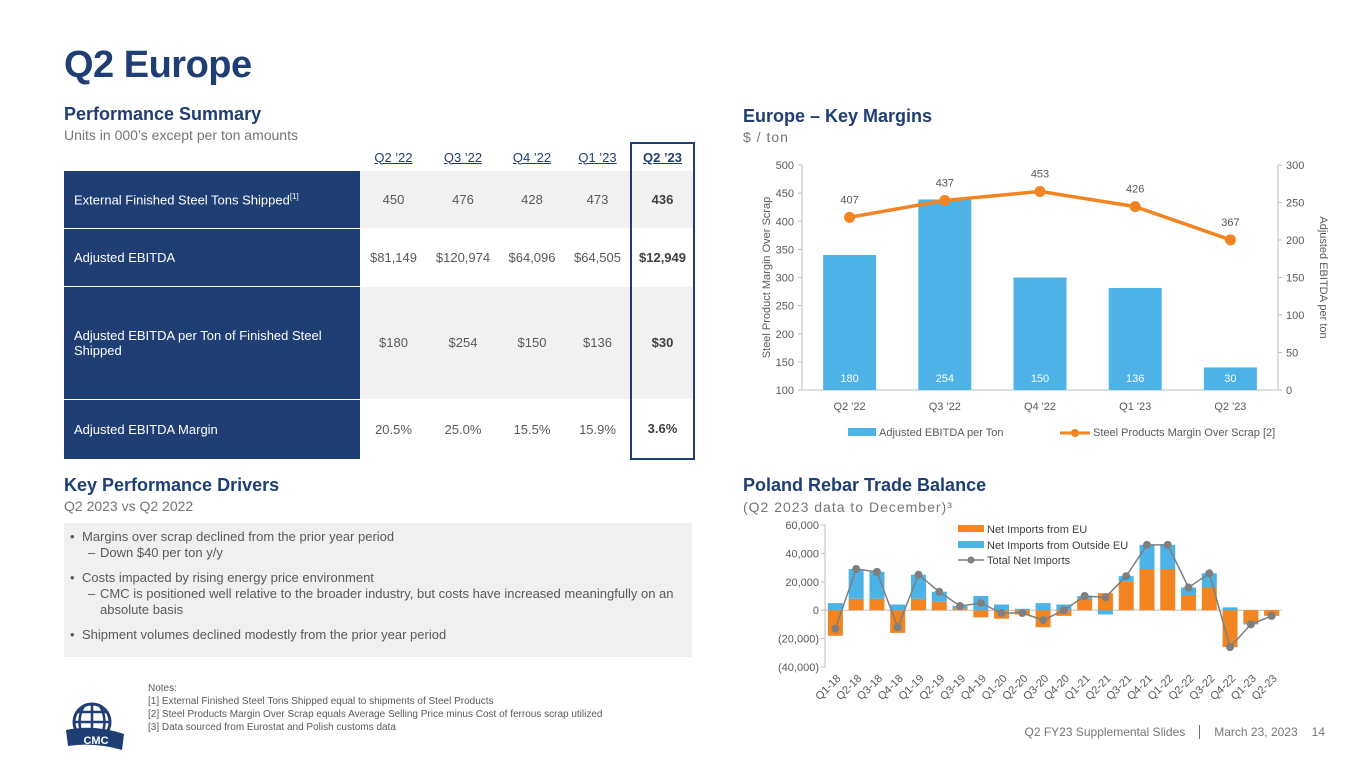 The image size is (1365, 768). I want to click on y-tick-label: 100, so click(785, 391).